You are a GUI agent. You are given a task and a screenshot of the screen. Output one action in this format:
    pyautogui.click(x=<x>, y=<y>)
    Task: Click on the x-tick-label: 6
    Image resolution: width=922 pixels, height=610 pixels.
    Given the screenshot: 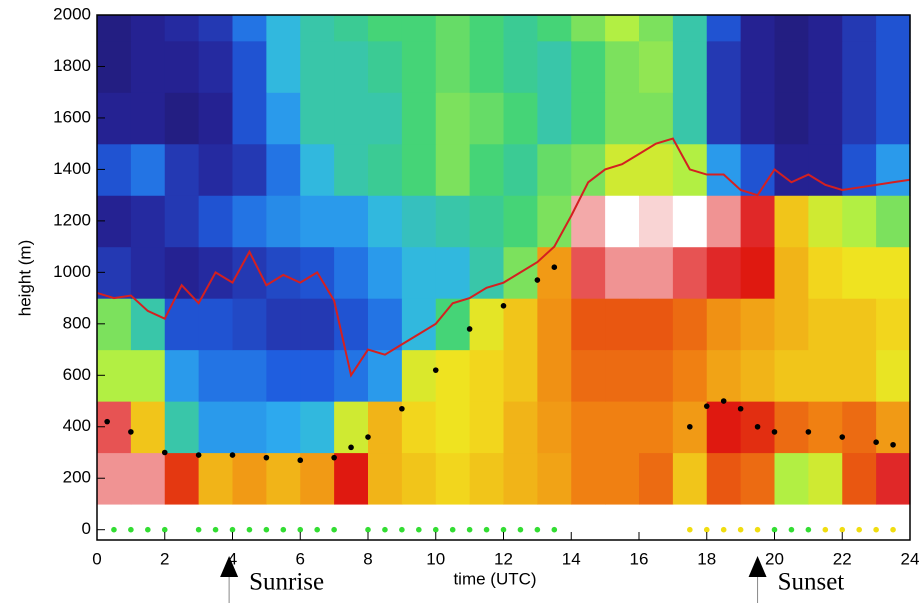 What is the action you would take?
    pyautogui.click(x=300, y=558)
    